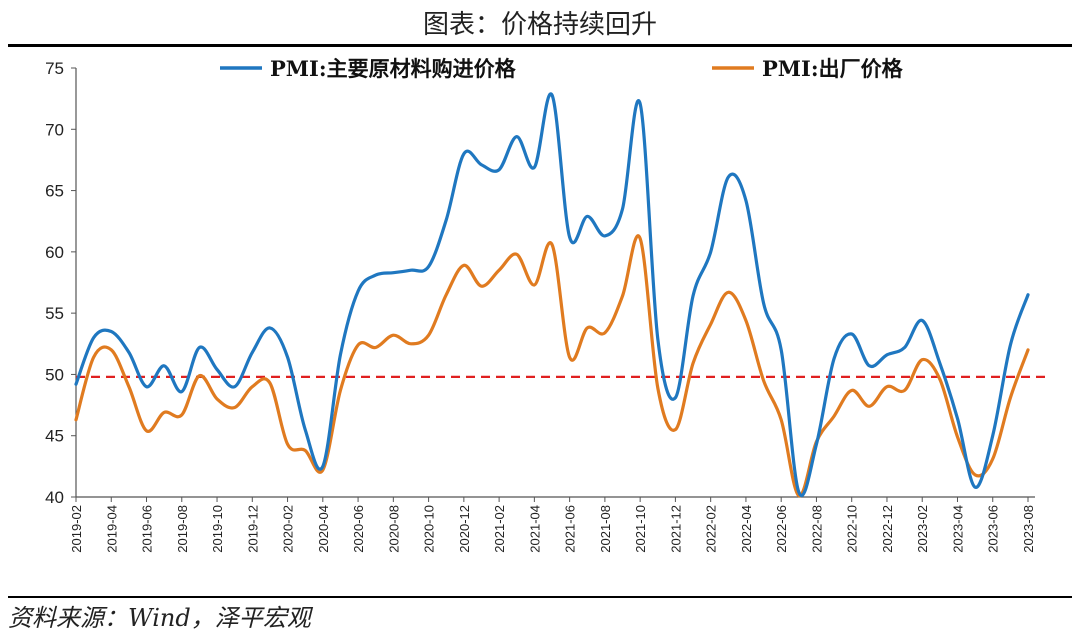 This screenshot has height=634, width=1080. I want to click on y-tick-label: 55, so click(54, 313).